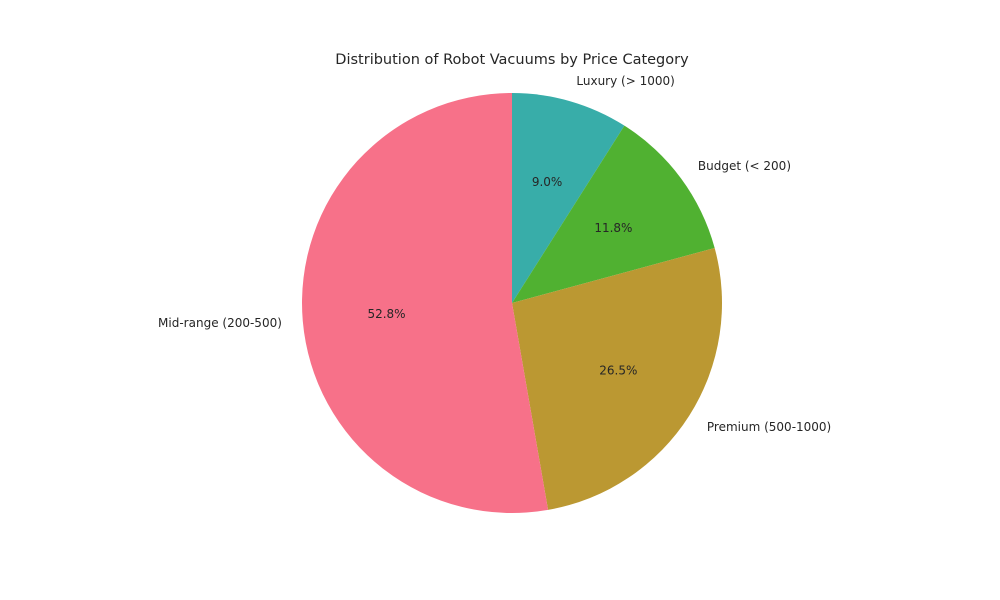 The width and height of the screenshot is (1000, 600). What do you see at coordinates (744, 166) in the screenshot?
I see `slice-label-budget-200: Budget (< 200)` at bounding box center [744, 166].